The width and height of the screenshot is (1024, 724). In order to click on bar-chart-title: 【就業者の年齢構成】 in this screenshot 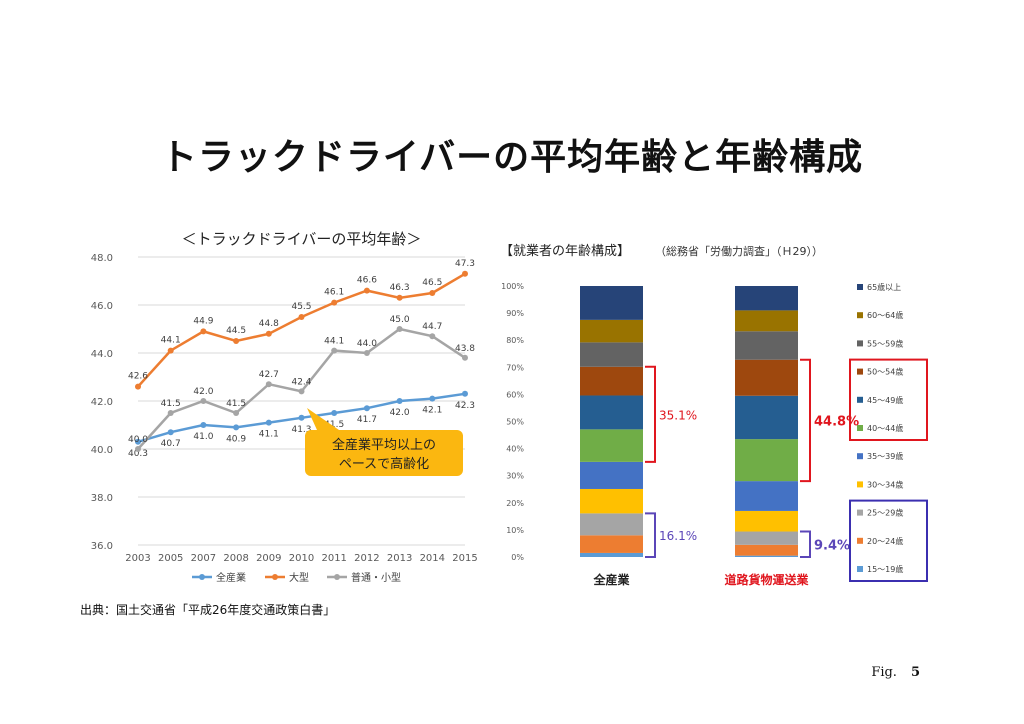, I will do `click(565, 251)`.